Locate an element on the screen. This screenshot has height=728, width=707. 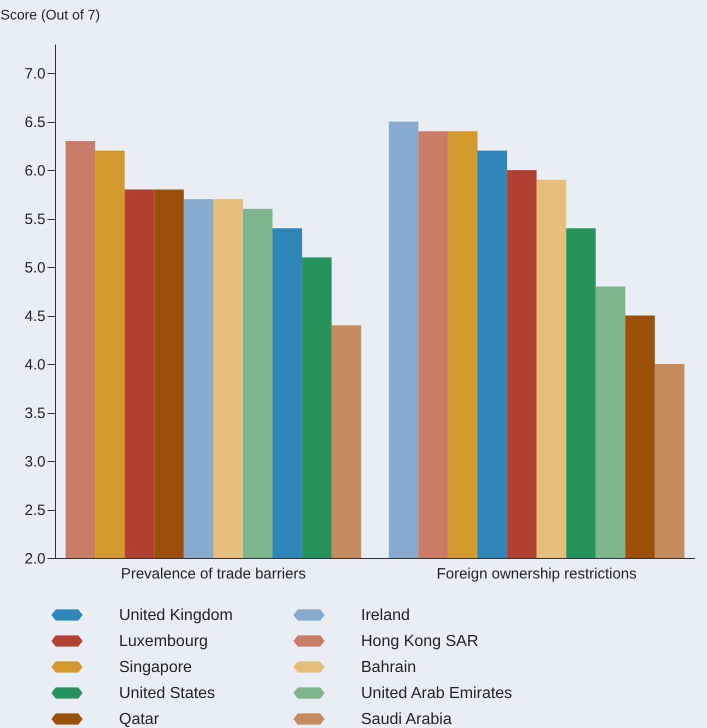
y-tick-label: 6.5 is located at coordinates (35, 123).